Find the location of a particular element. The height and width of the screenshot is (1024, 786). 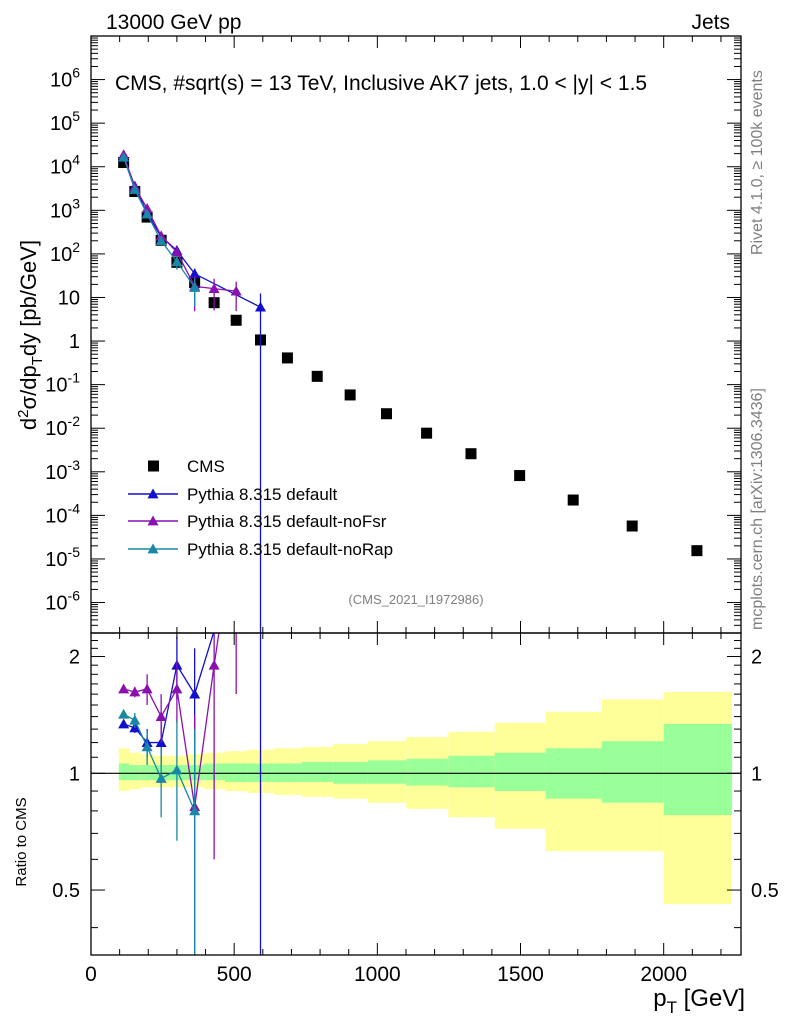

y-tick-label: 10 is located at coordinates (69, 298).